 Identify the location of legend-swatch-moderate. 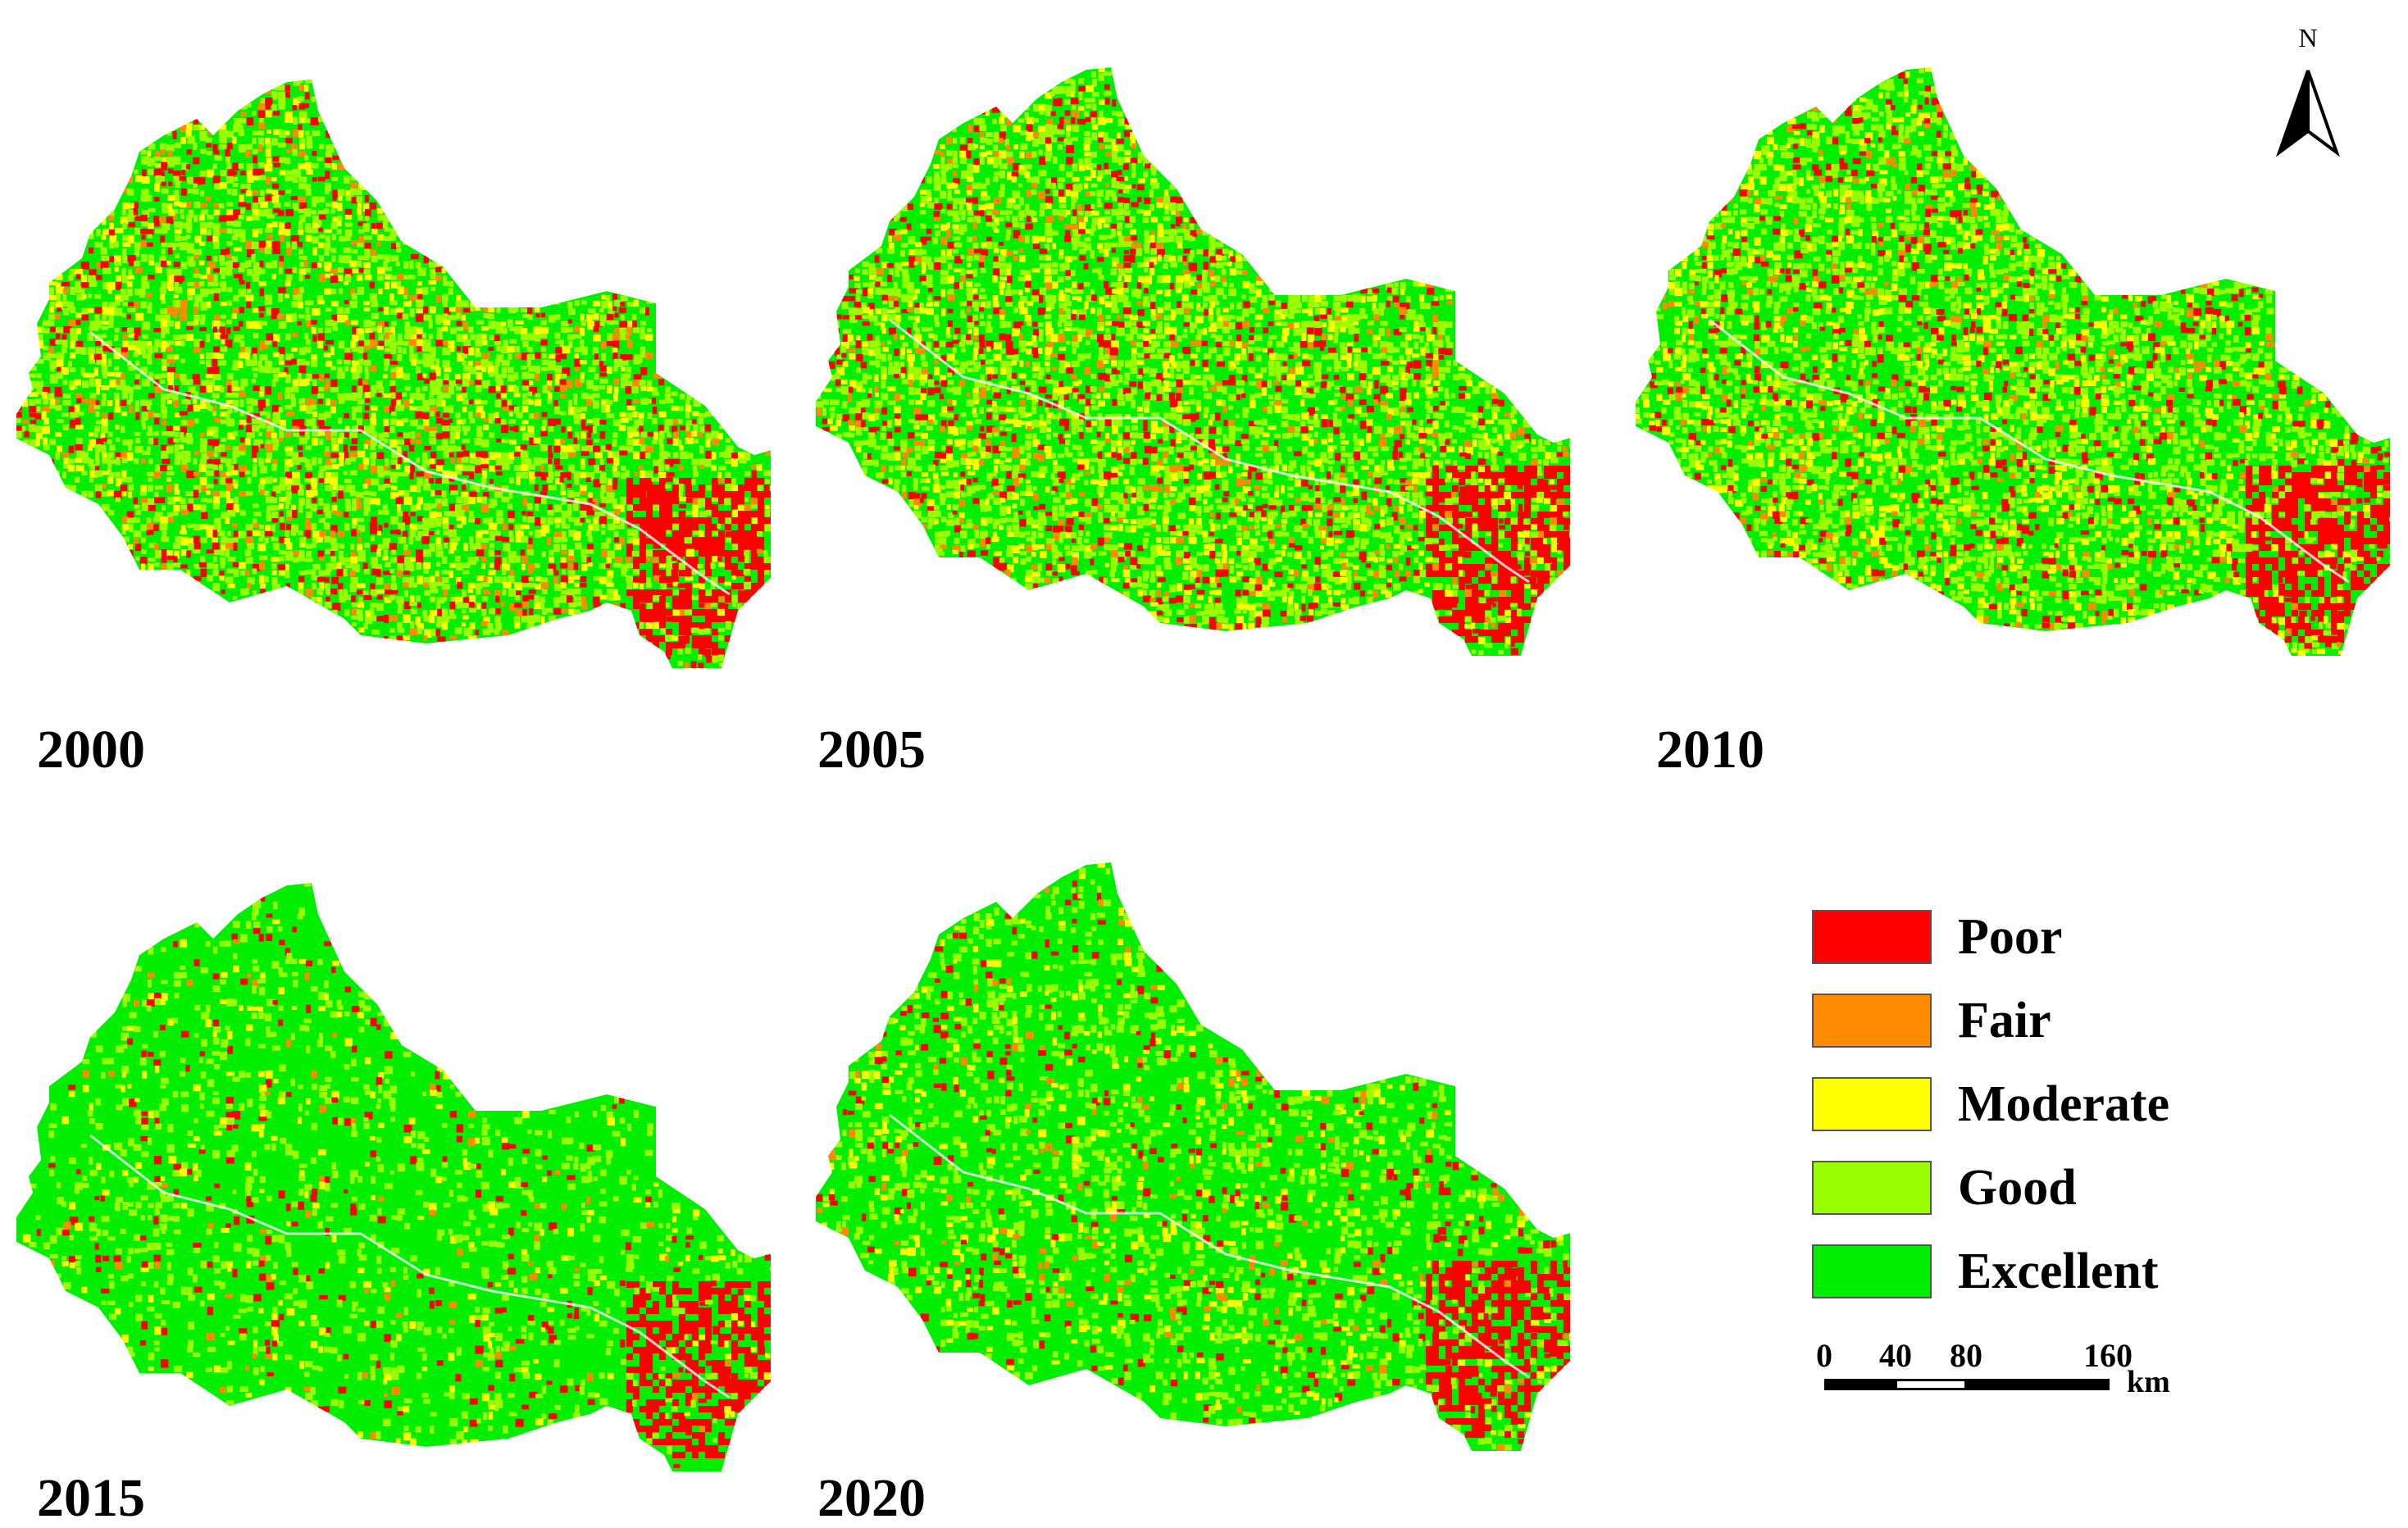
(1872, 1104).